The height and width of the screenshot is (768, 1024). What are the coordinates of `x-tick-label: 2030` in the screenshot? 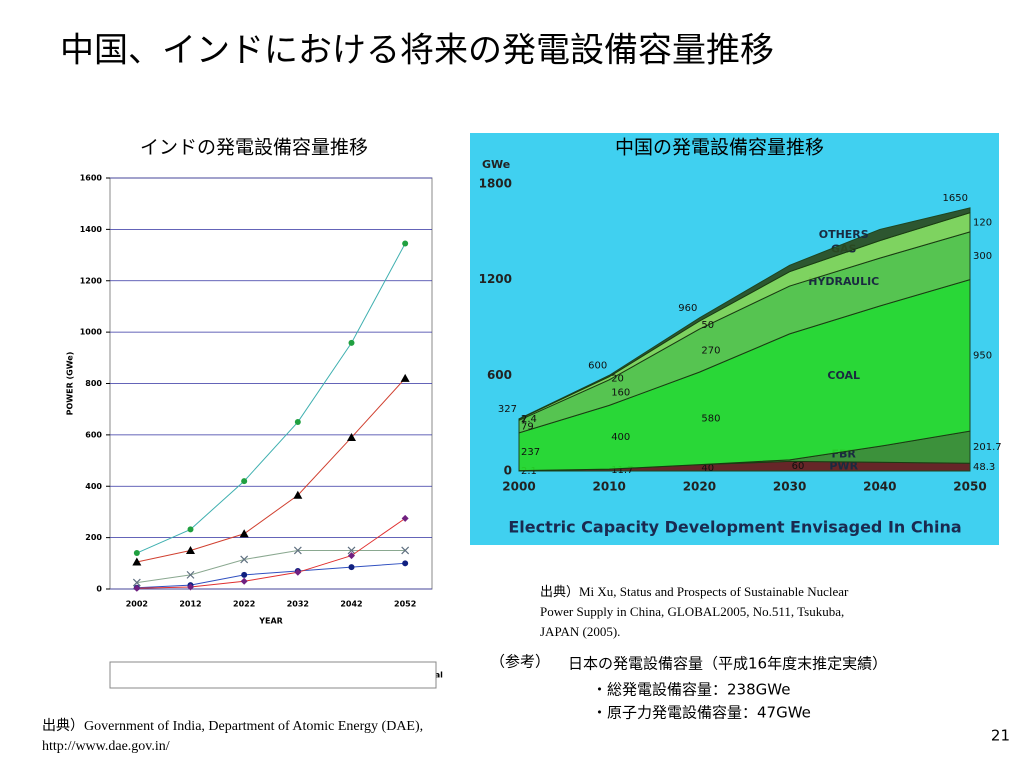 It's located at (789, 487).